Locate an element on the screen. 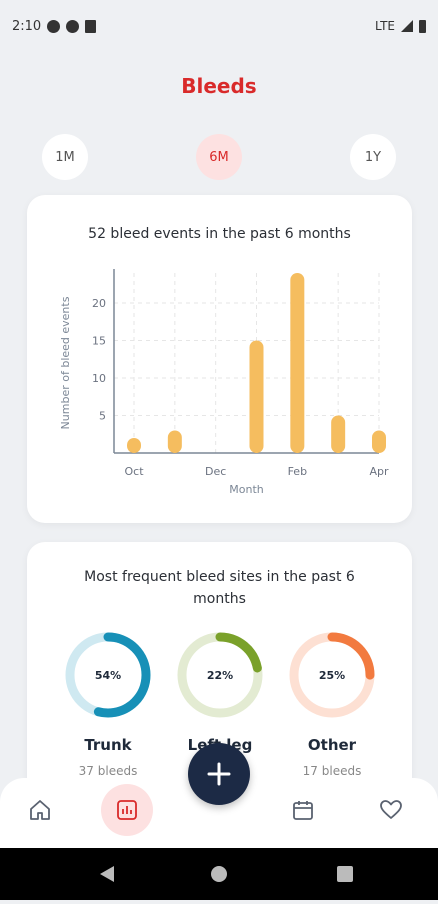 This screenshot has width=438, height=904. status-time: 2:10 is located at coordinates (27, 26).